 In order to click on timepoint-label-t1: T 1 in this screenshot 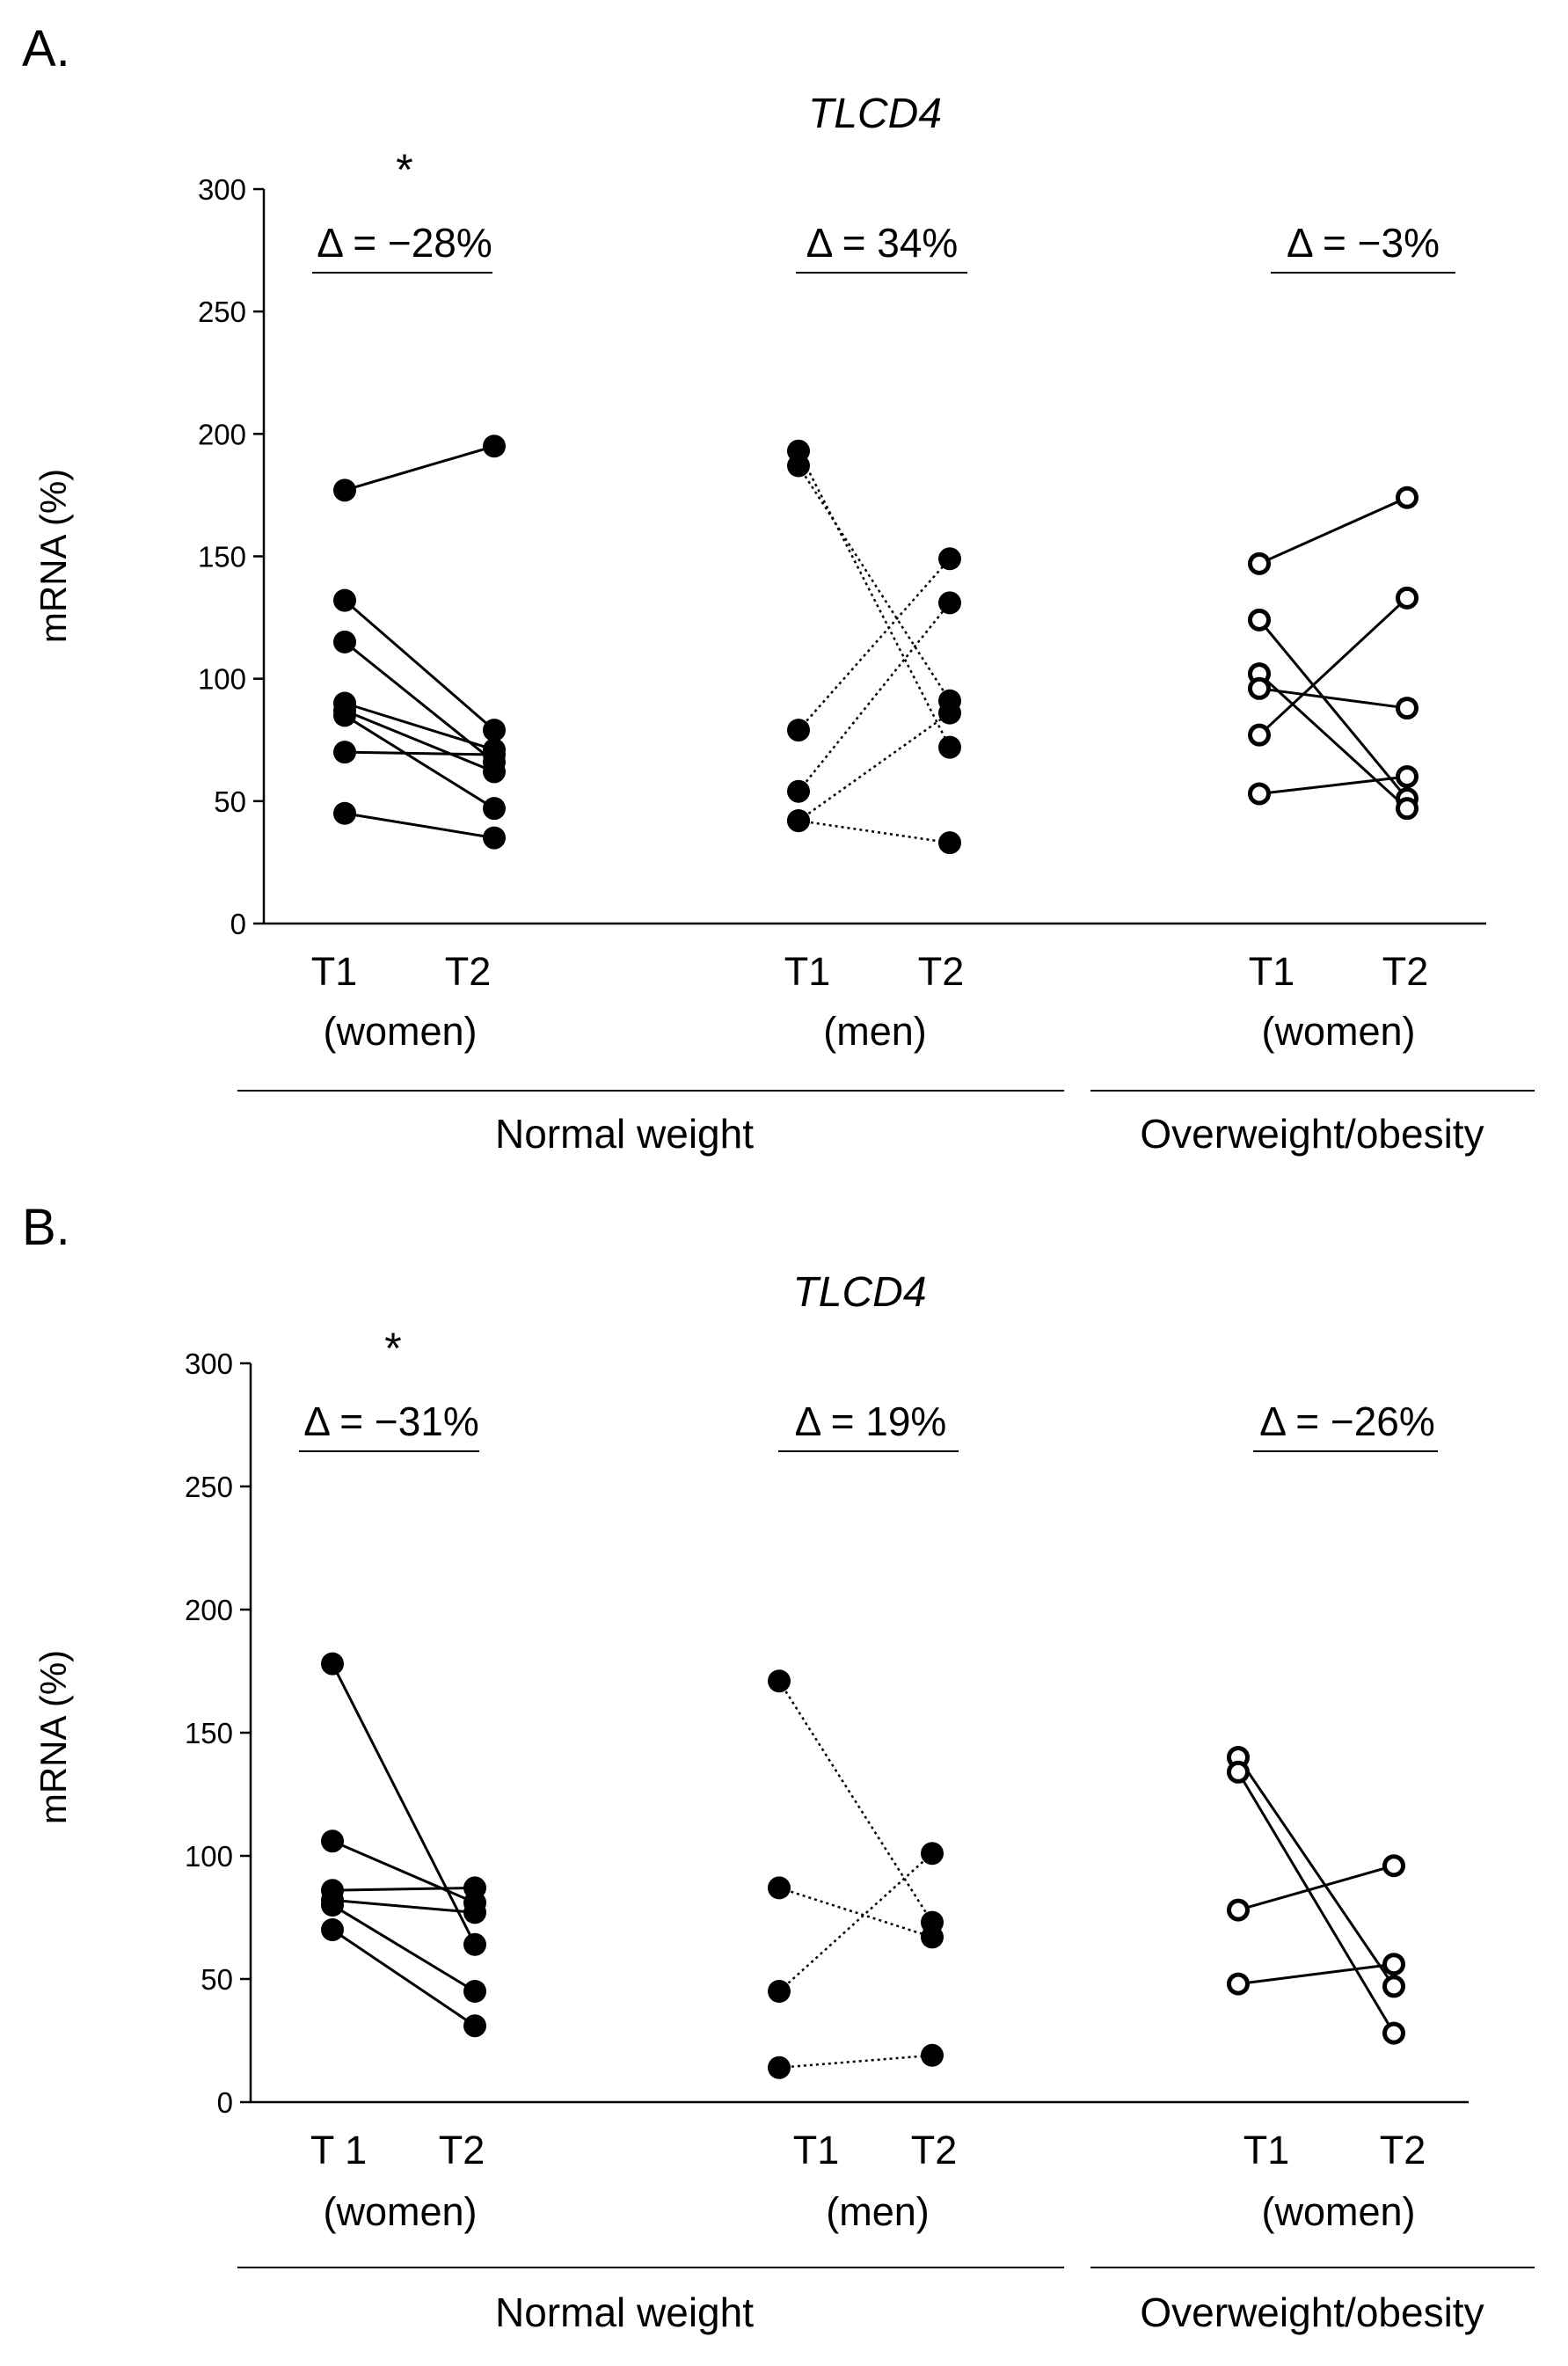, I will do `click(338, 2150)`.